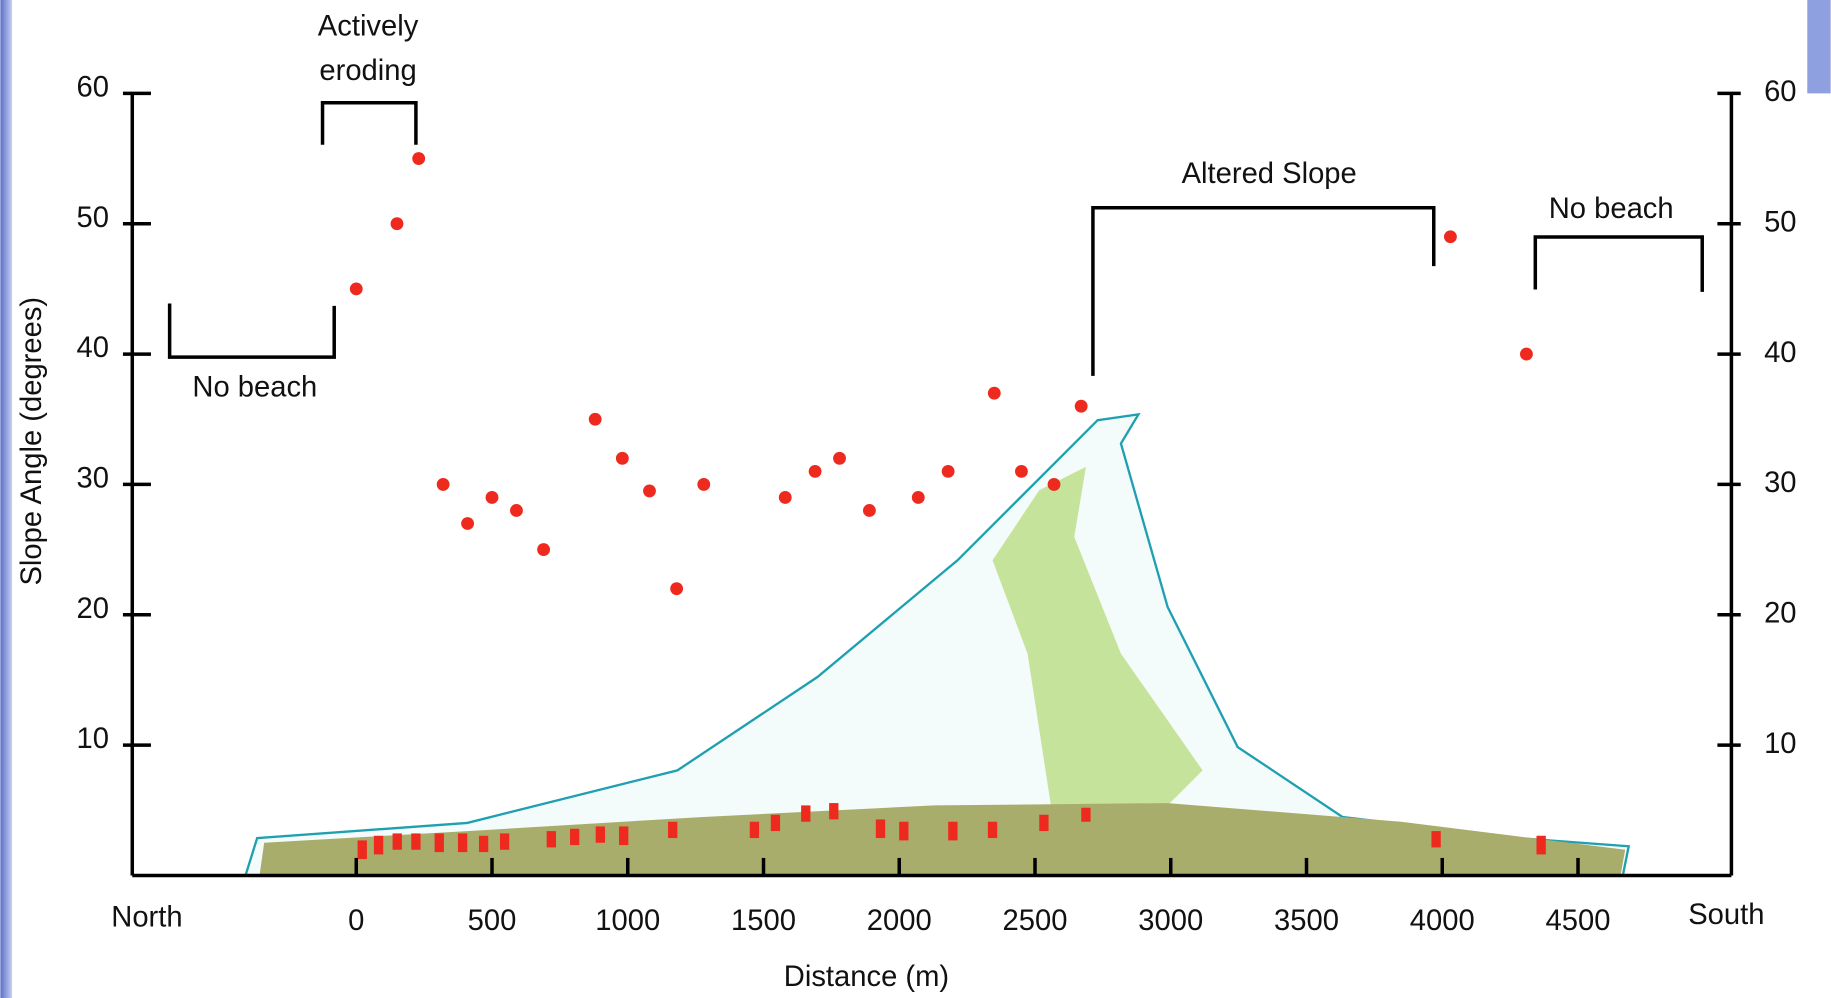  I want to click on annotation: Actively, so click(368, 27).